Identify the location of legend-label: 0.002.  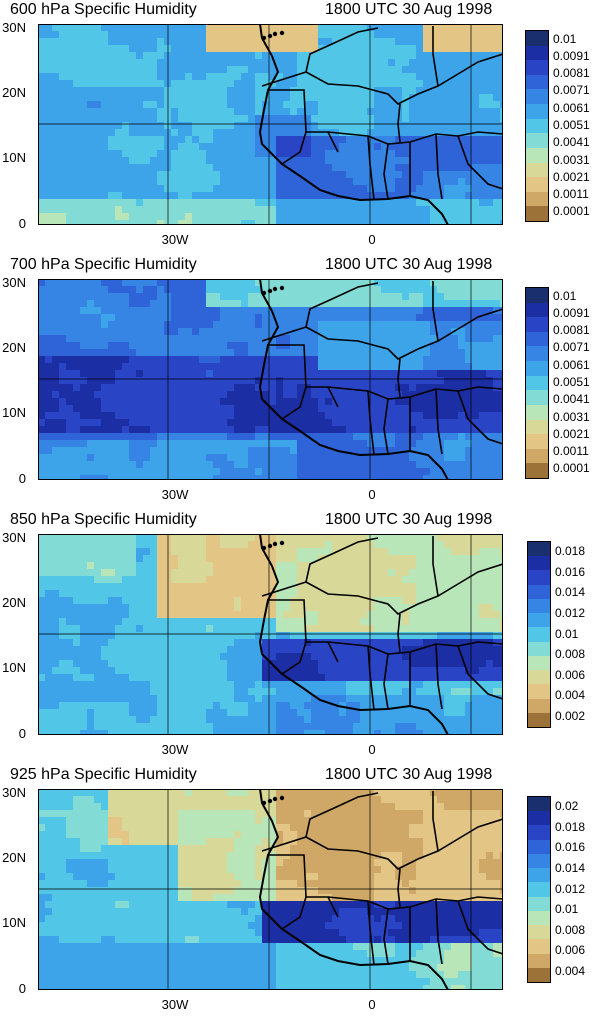
(570, 715).